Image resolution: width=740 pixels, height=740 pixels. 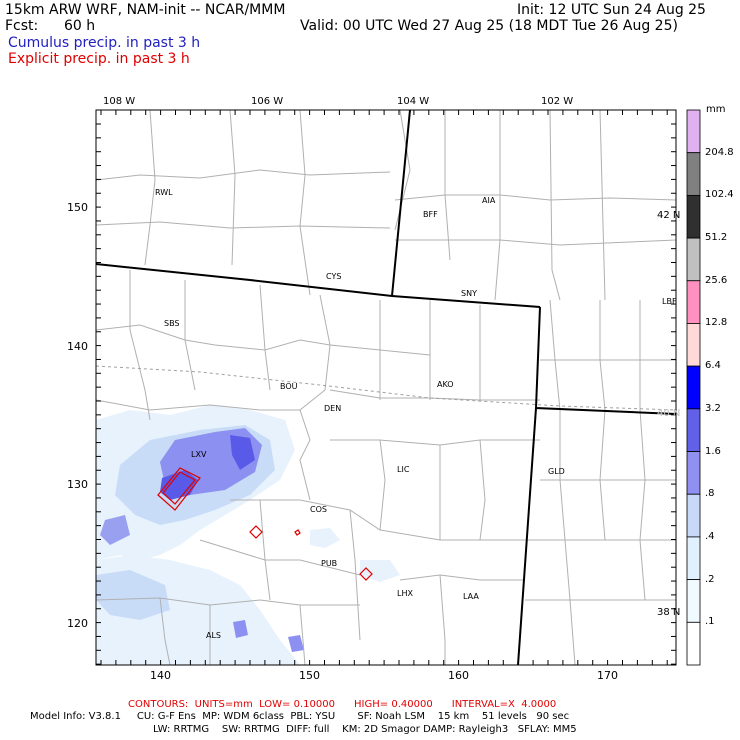 I want to click on init-time: Init: 12 UTC Sun 24 Aug 25, so click(x=611, y=10).